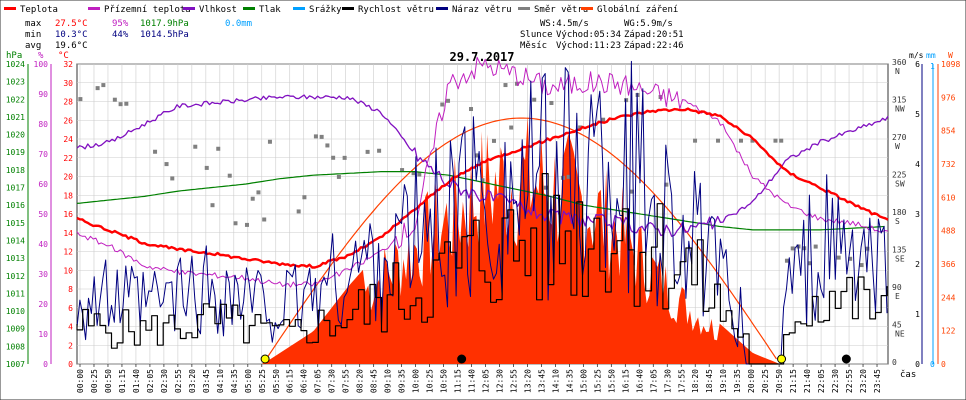 The image size is (966, 400). What do you see at coordinates (70, 327) in the screenshot?
I see `temp-tick-label: 4` at bounding box center [70, 327].